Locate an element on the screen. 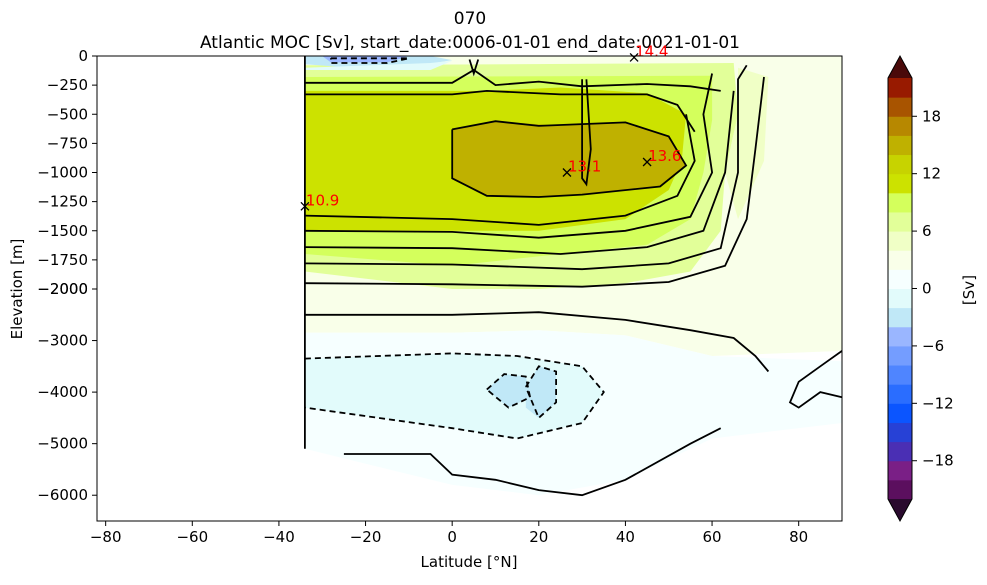  y-tick-label-5: −1250 is located at coordinates (62, 202).